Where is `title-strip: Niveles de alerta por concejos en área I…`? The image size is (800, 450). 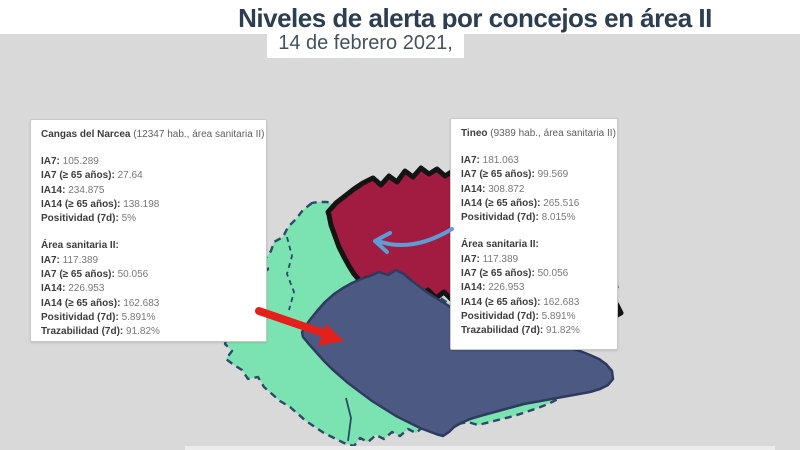
title-strip: Niveles de alerta por concejos en área I… is located at coordinates (400, 17).